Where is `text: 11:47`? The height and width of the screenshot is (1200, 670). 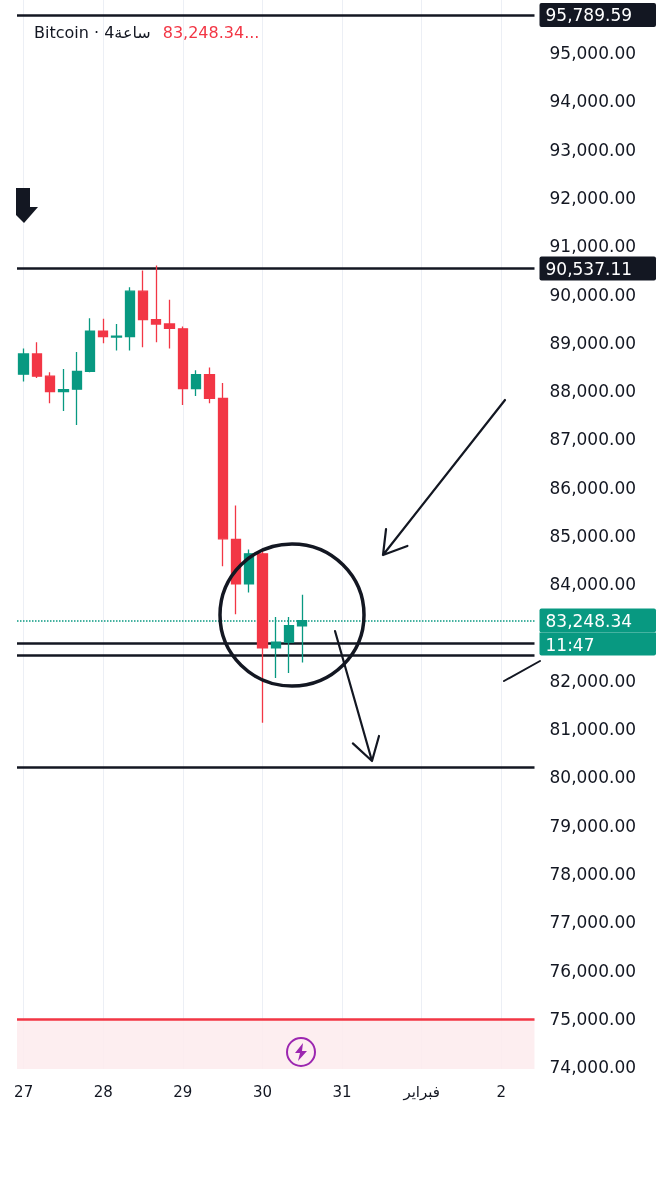 text: 11:47 is located at coordinates (570, 644).